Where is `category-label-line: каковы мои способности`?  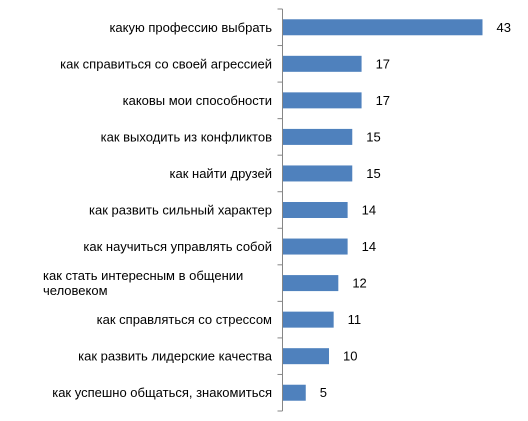
category-label-line: каковы мои способности is located at coordinates (197, 100).